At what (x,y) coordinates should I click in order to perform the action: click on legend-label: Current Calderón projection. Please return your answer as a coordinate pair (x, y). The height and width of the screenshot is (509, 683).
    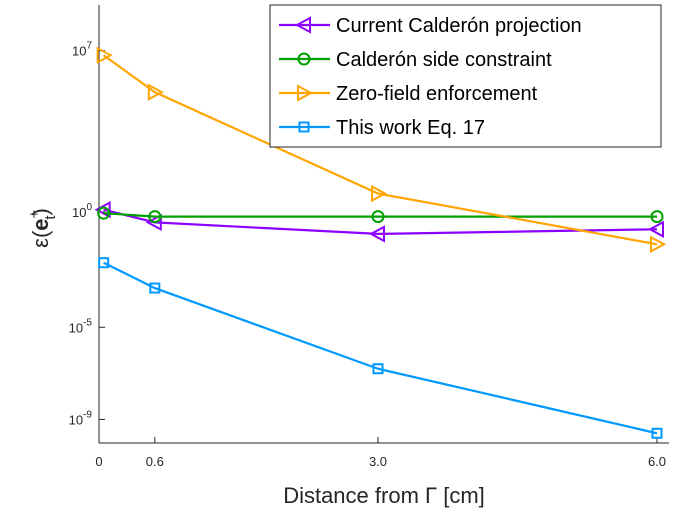
    Looking at the image, I should click on (459, 26).